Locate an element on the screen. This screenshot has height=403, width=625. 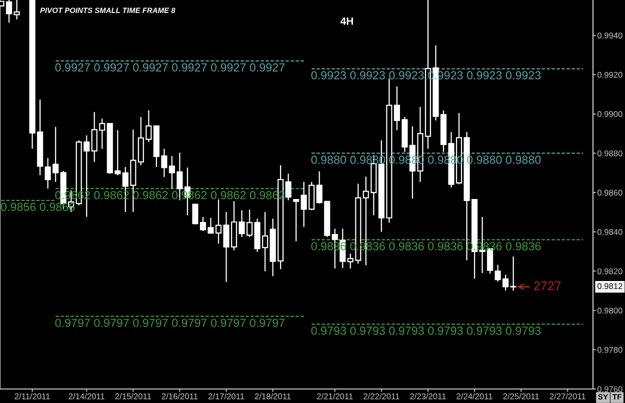
annotation: 0.9812 is located at coordinates (609, 286).